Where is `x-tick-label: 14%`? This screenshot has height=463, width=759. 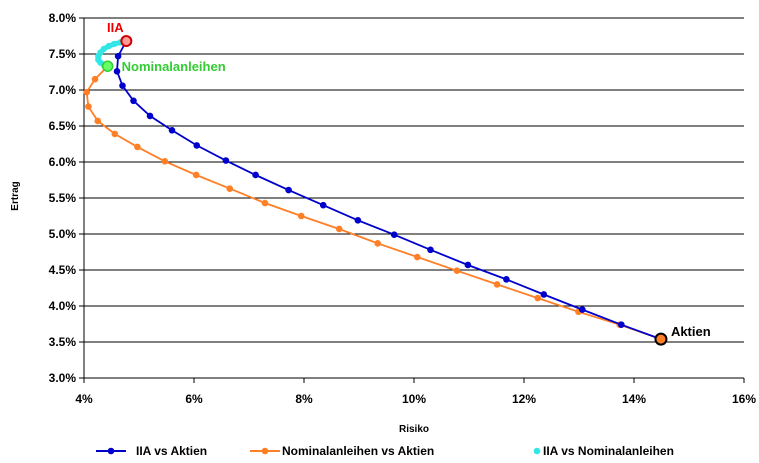
x-tick-label: 14% is located at coordinates (634, 399).